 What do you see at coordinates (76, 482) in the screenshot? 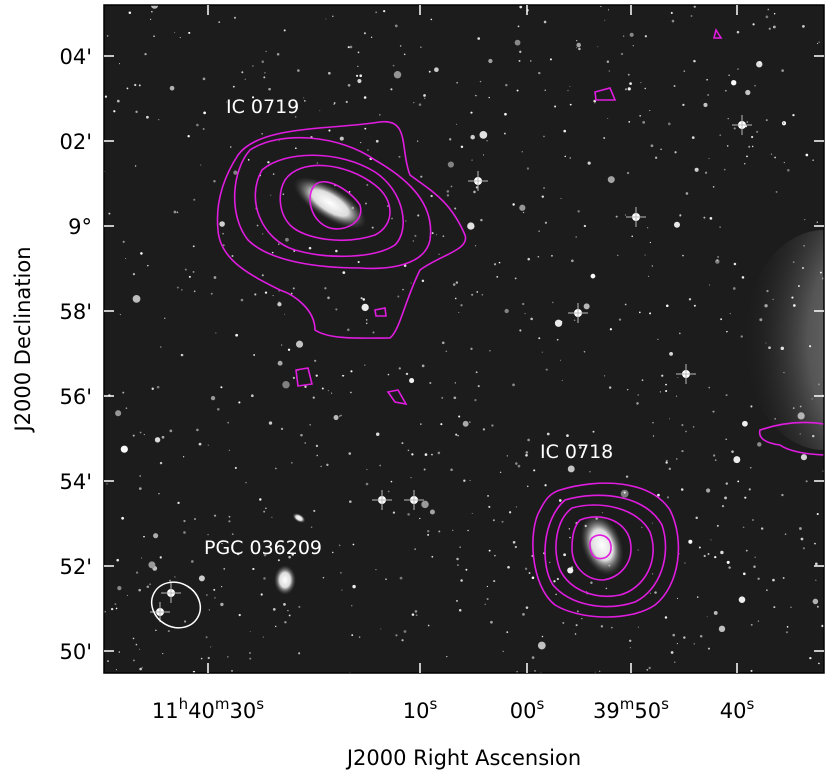
I see `y-tick-label: 54'` at bounding box center [76, 482].